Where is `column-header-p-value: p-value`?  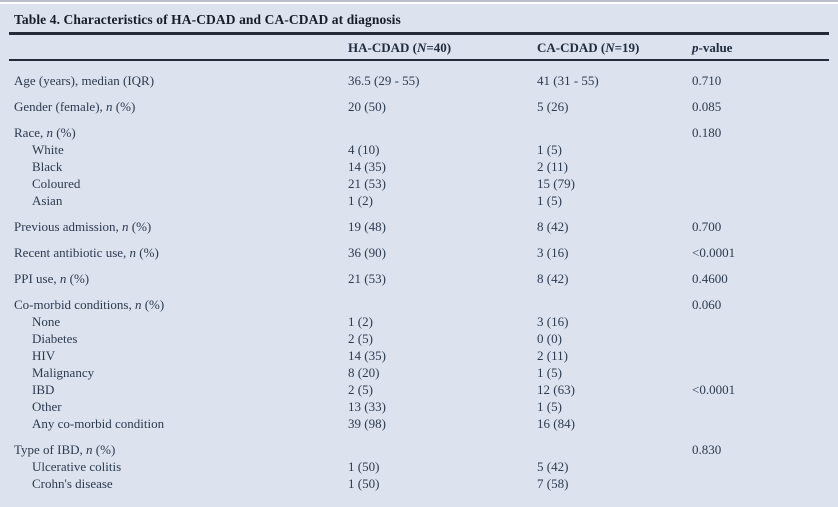 column-header-p-value: p-value is located at coordinates (712, 47).